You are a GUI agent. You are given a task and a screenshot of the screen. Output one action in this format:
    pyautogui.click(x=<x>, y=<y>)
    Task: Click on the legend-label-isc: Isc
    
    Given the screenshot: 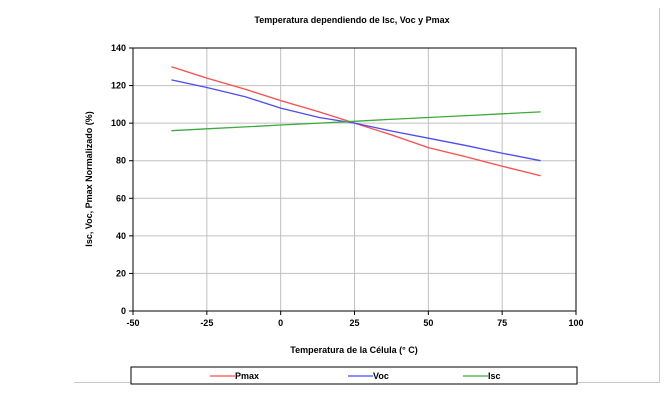 What is the action you would take?
    pyautogui.click(x=494, y=376)
    